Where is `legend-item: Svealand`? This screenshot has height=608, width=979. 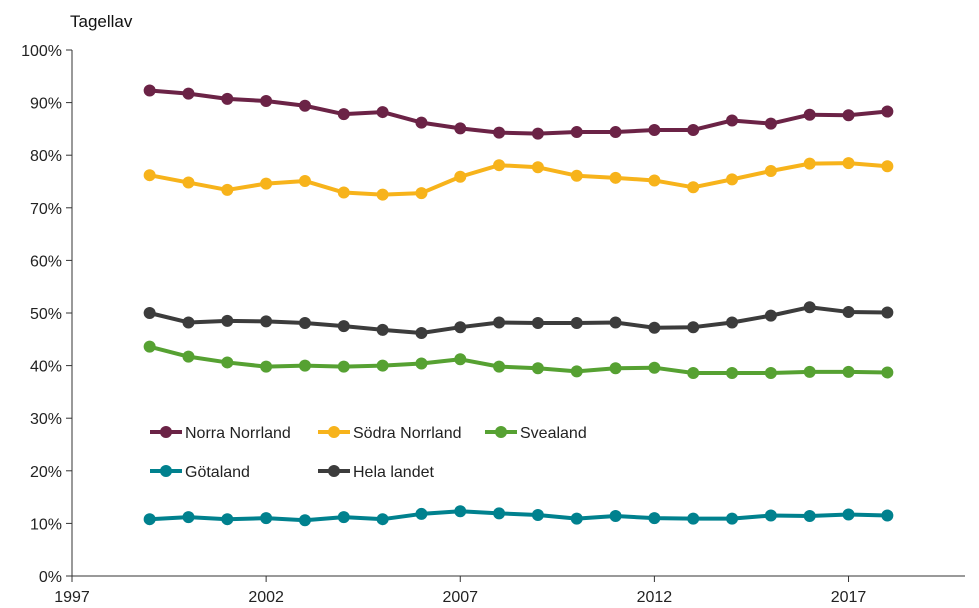 legend-item: Svealand is located at coordinates (536, 433).